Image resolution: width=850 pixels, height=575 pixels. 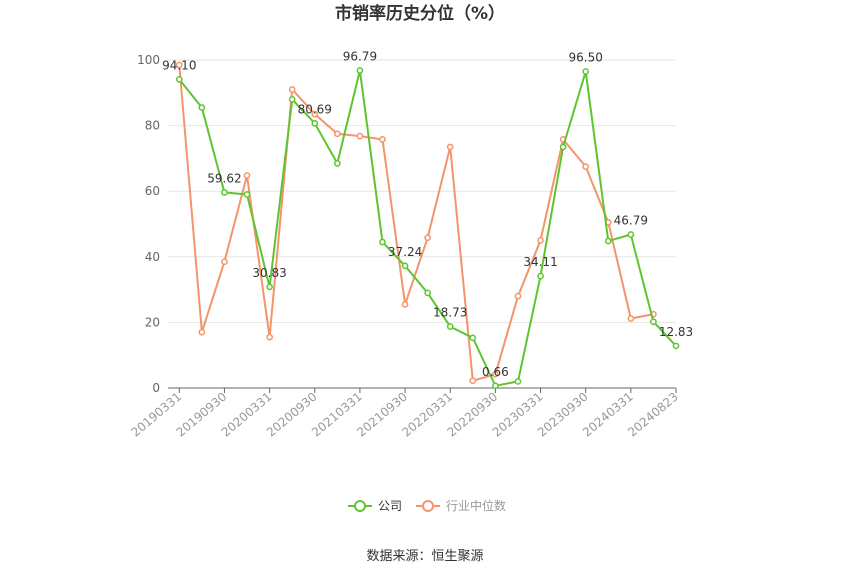 What do you see at coordinates (420, 13) in the screenshot?
I see `chart-title: 市销率历史分位（%）` at bounding box center [420, 13].